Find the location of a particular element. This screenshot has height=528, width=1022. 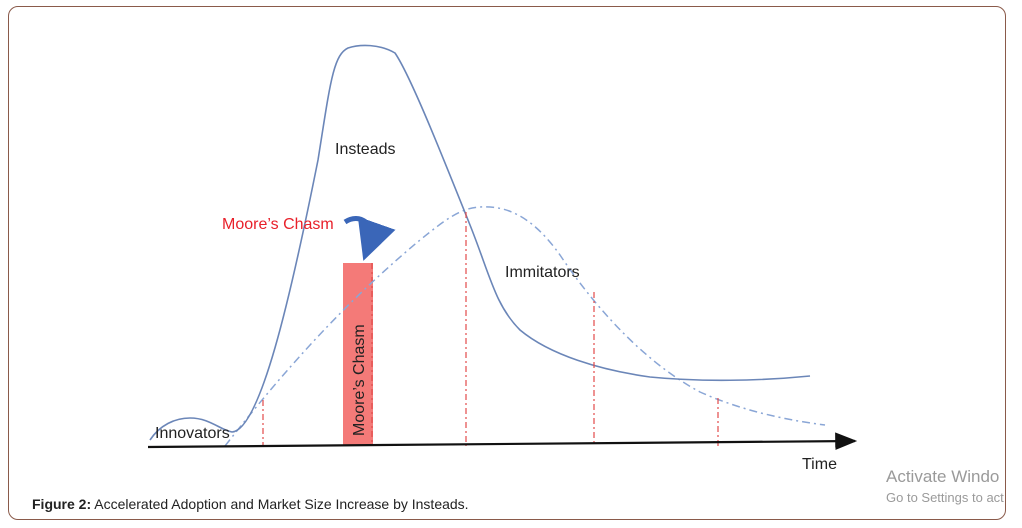

chasm-arrow is located at coordinates (369, 238).